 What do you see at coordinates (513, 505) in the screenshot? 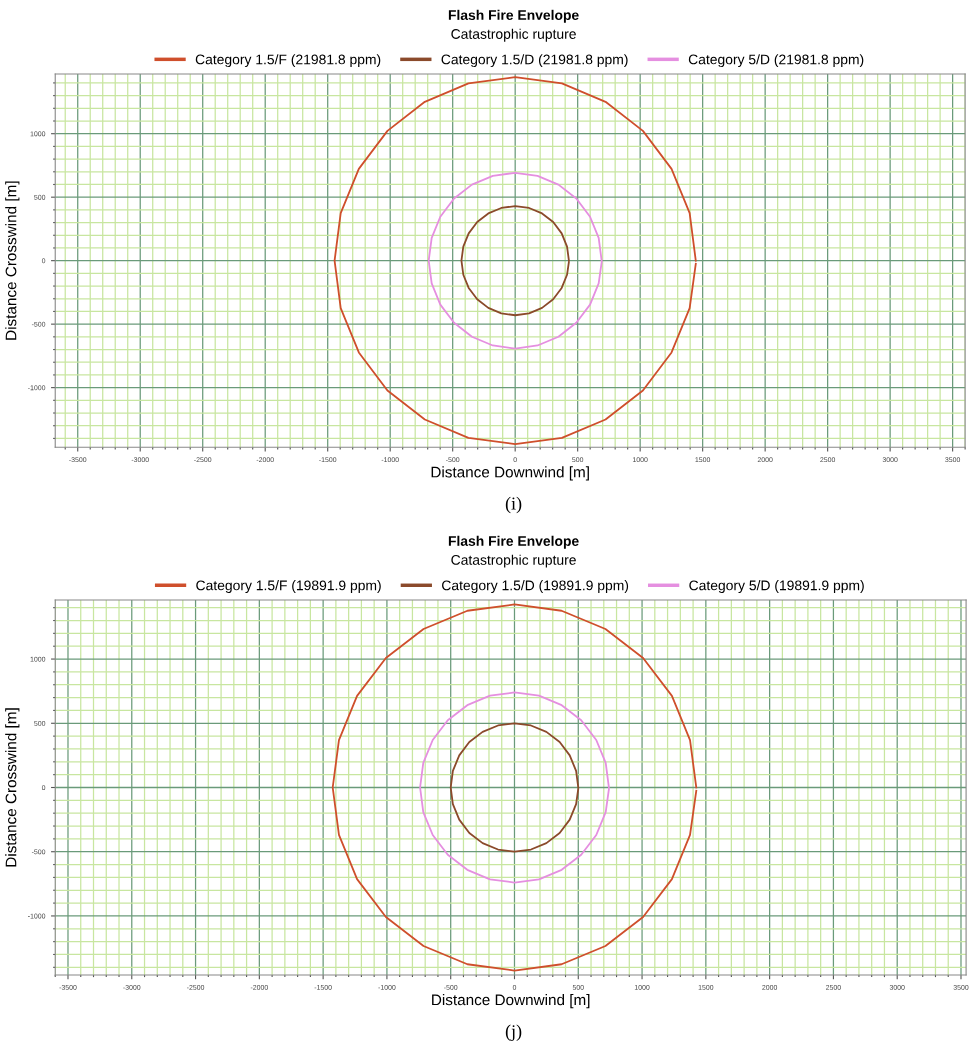
I see `text: (i)` at bounding box center [513, 505].